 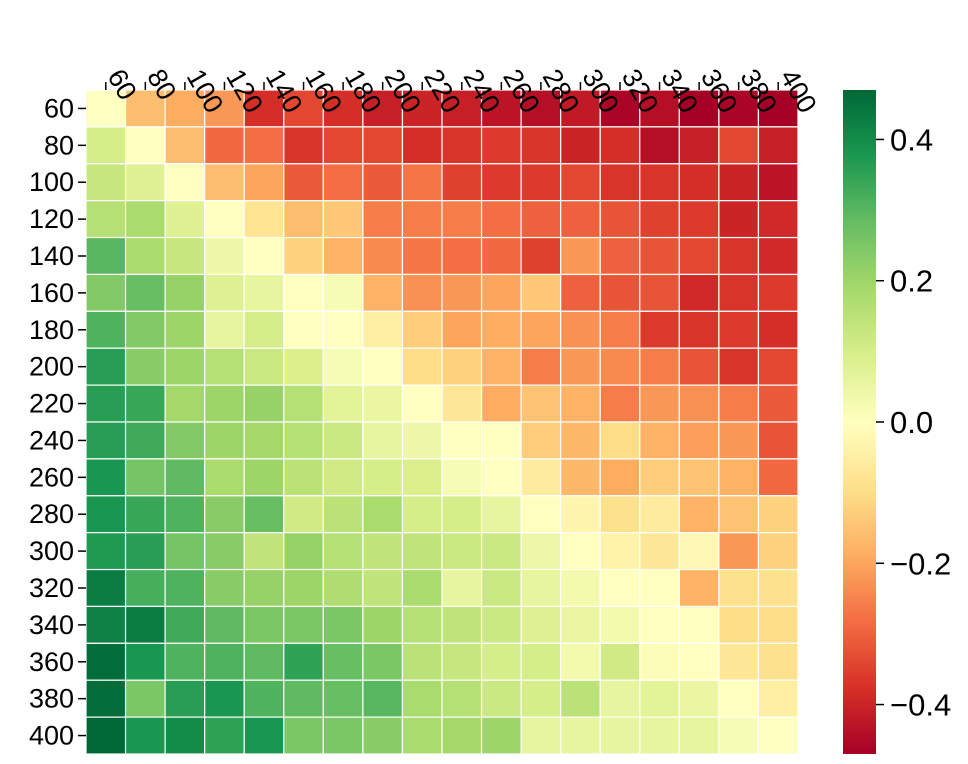 I want to click on colorbar, so click(x=859, y=422).